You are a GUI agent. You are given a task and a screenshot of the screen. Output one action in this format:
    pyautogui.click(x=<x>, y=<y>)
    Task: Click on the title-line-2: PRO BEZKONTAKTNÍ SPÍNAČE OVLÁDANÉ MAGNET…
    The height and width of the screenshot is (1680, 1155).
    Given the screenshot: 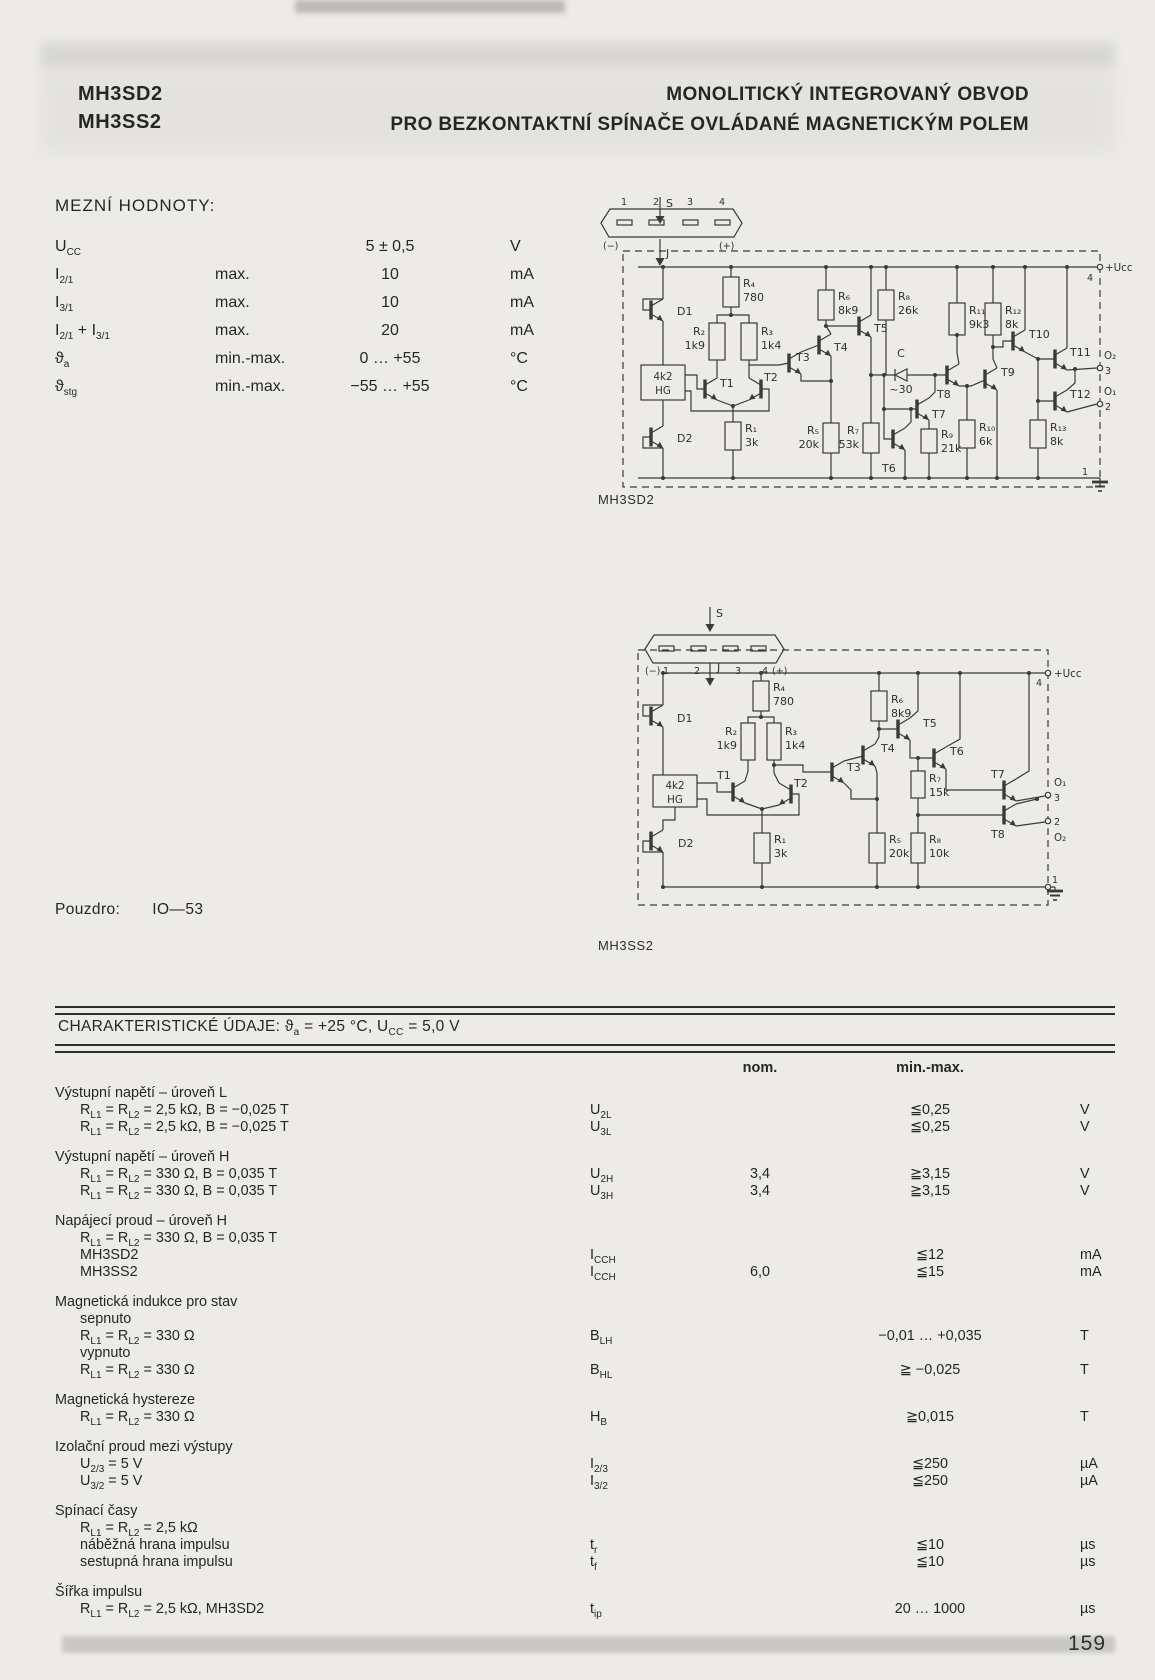 What is the action you would take?
    pyautogui.click(x=709, y=124)
    